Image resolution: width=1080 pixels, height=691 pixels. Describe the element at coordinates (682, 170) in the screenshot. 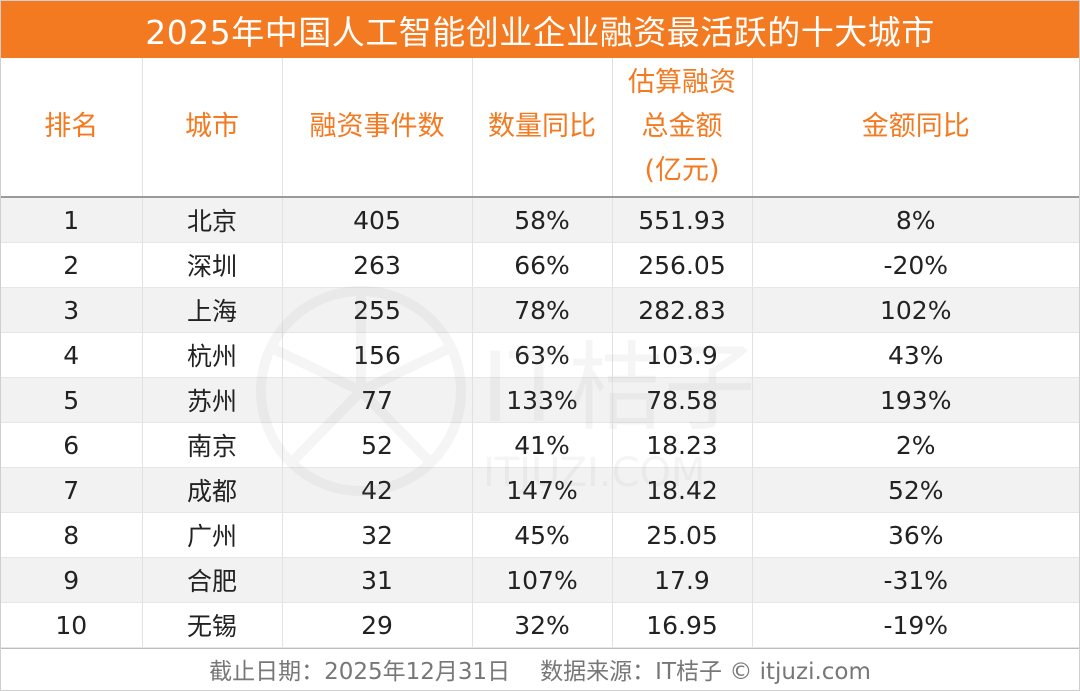

I see `header-amount-line3: (亿元)` at that location.